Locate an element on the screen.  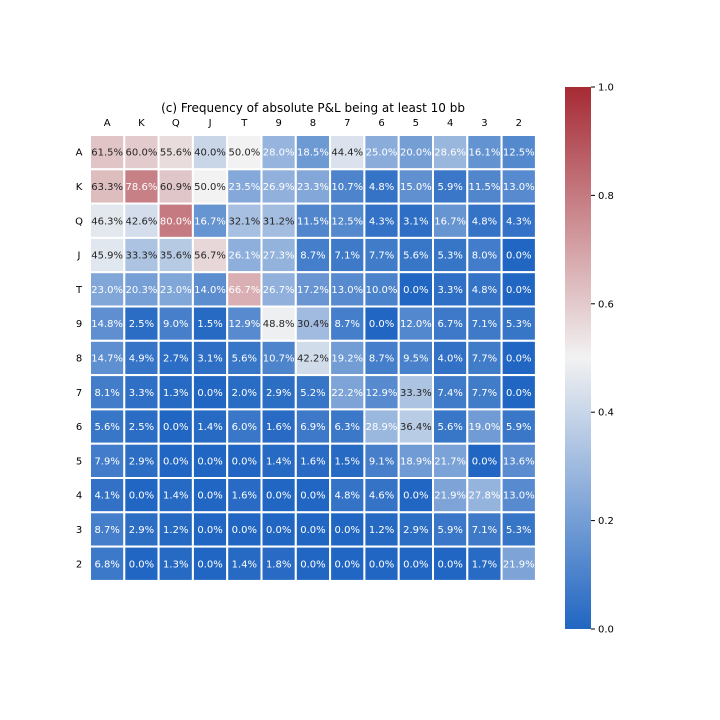
cell-value-label: 63.3% is located at coordinates (107, 187).